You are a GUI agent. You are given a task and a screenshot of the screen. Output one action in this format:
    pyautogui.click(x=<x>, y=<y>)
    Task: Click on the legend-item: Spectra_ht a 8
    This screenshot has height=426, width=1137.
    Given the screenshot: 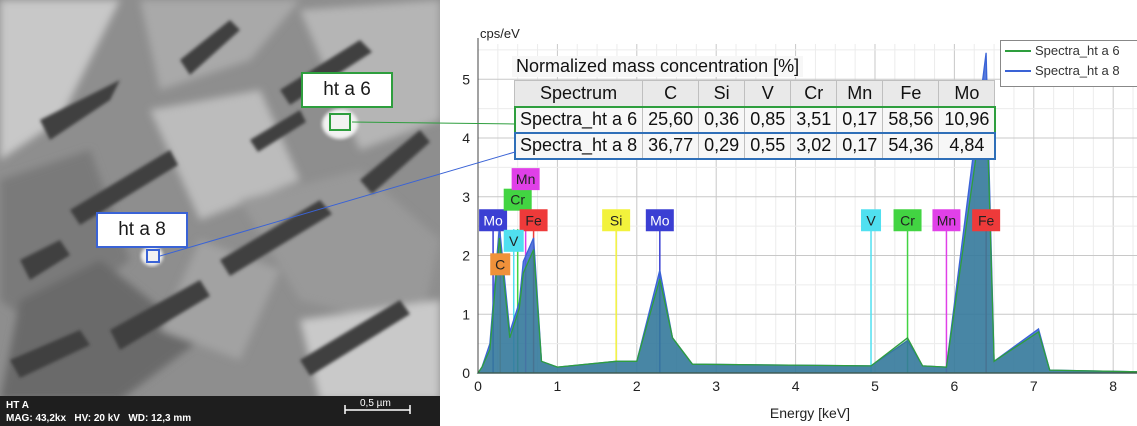 What is the action you would take?
    pyautogui.click(x=1069, y=71)
    